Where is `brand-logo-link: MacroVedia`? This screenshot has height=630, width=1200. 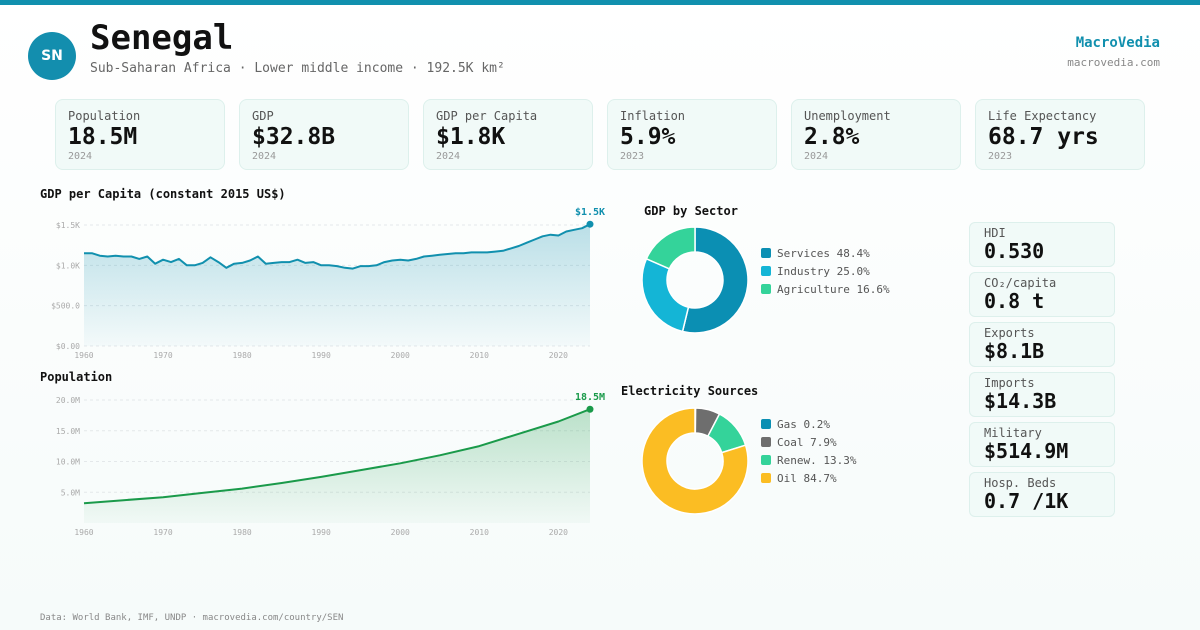
brand-logo-link: MacroVedia is located at coordinates (1117, 43).